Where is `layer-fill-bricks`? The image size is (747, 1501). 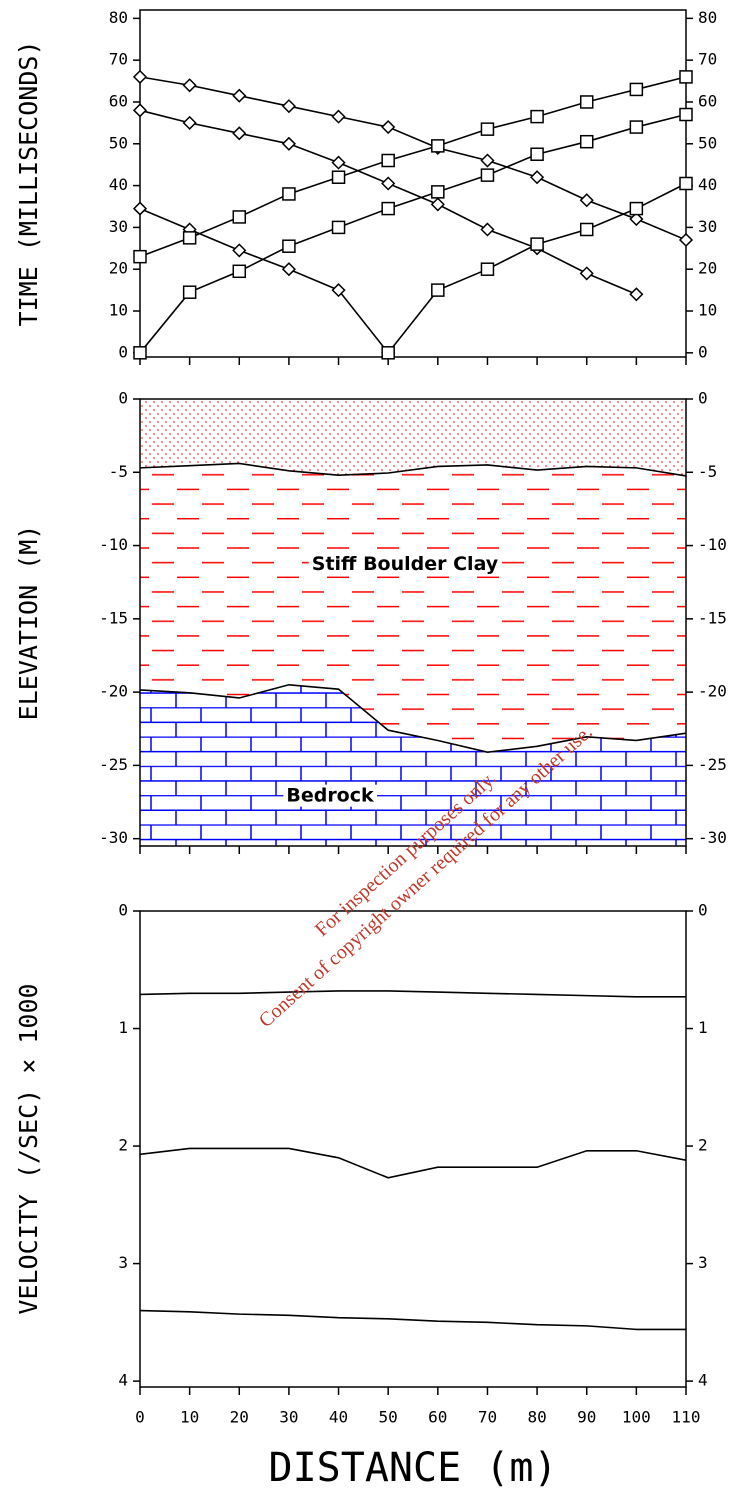 layer-fill-bricks is located at coordinates (413, 765).